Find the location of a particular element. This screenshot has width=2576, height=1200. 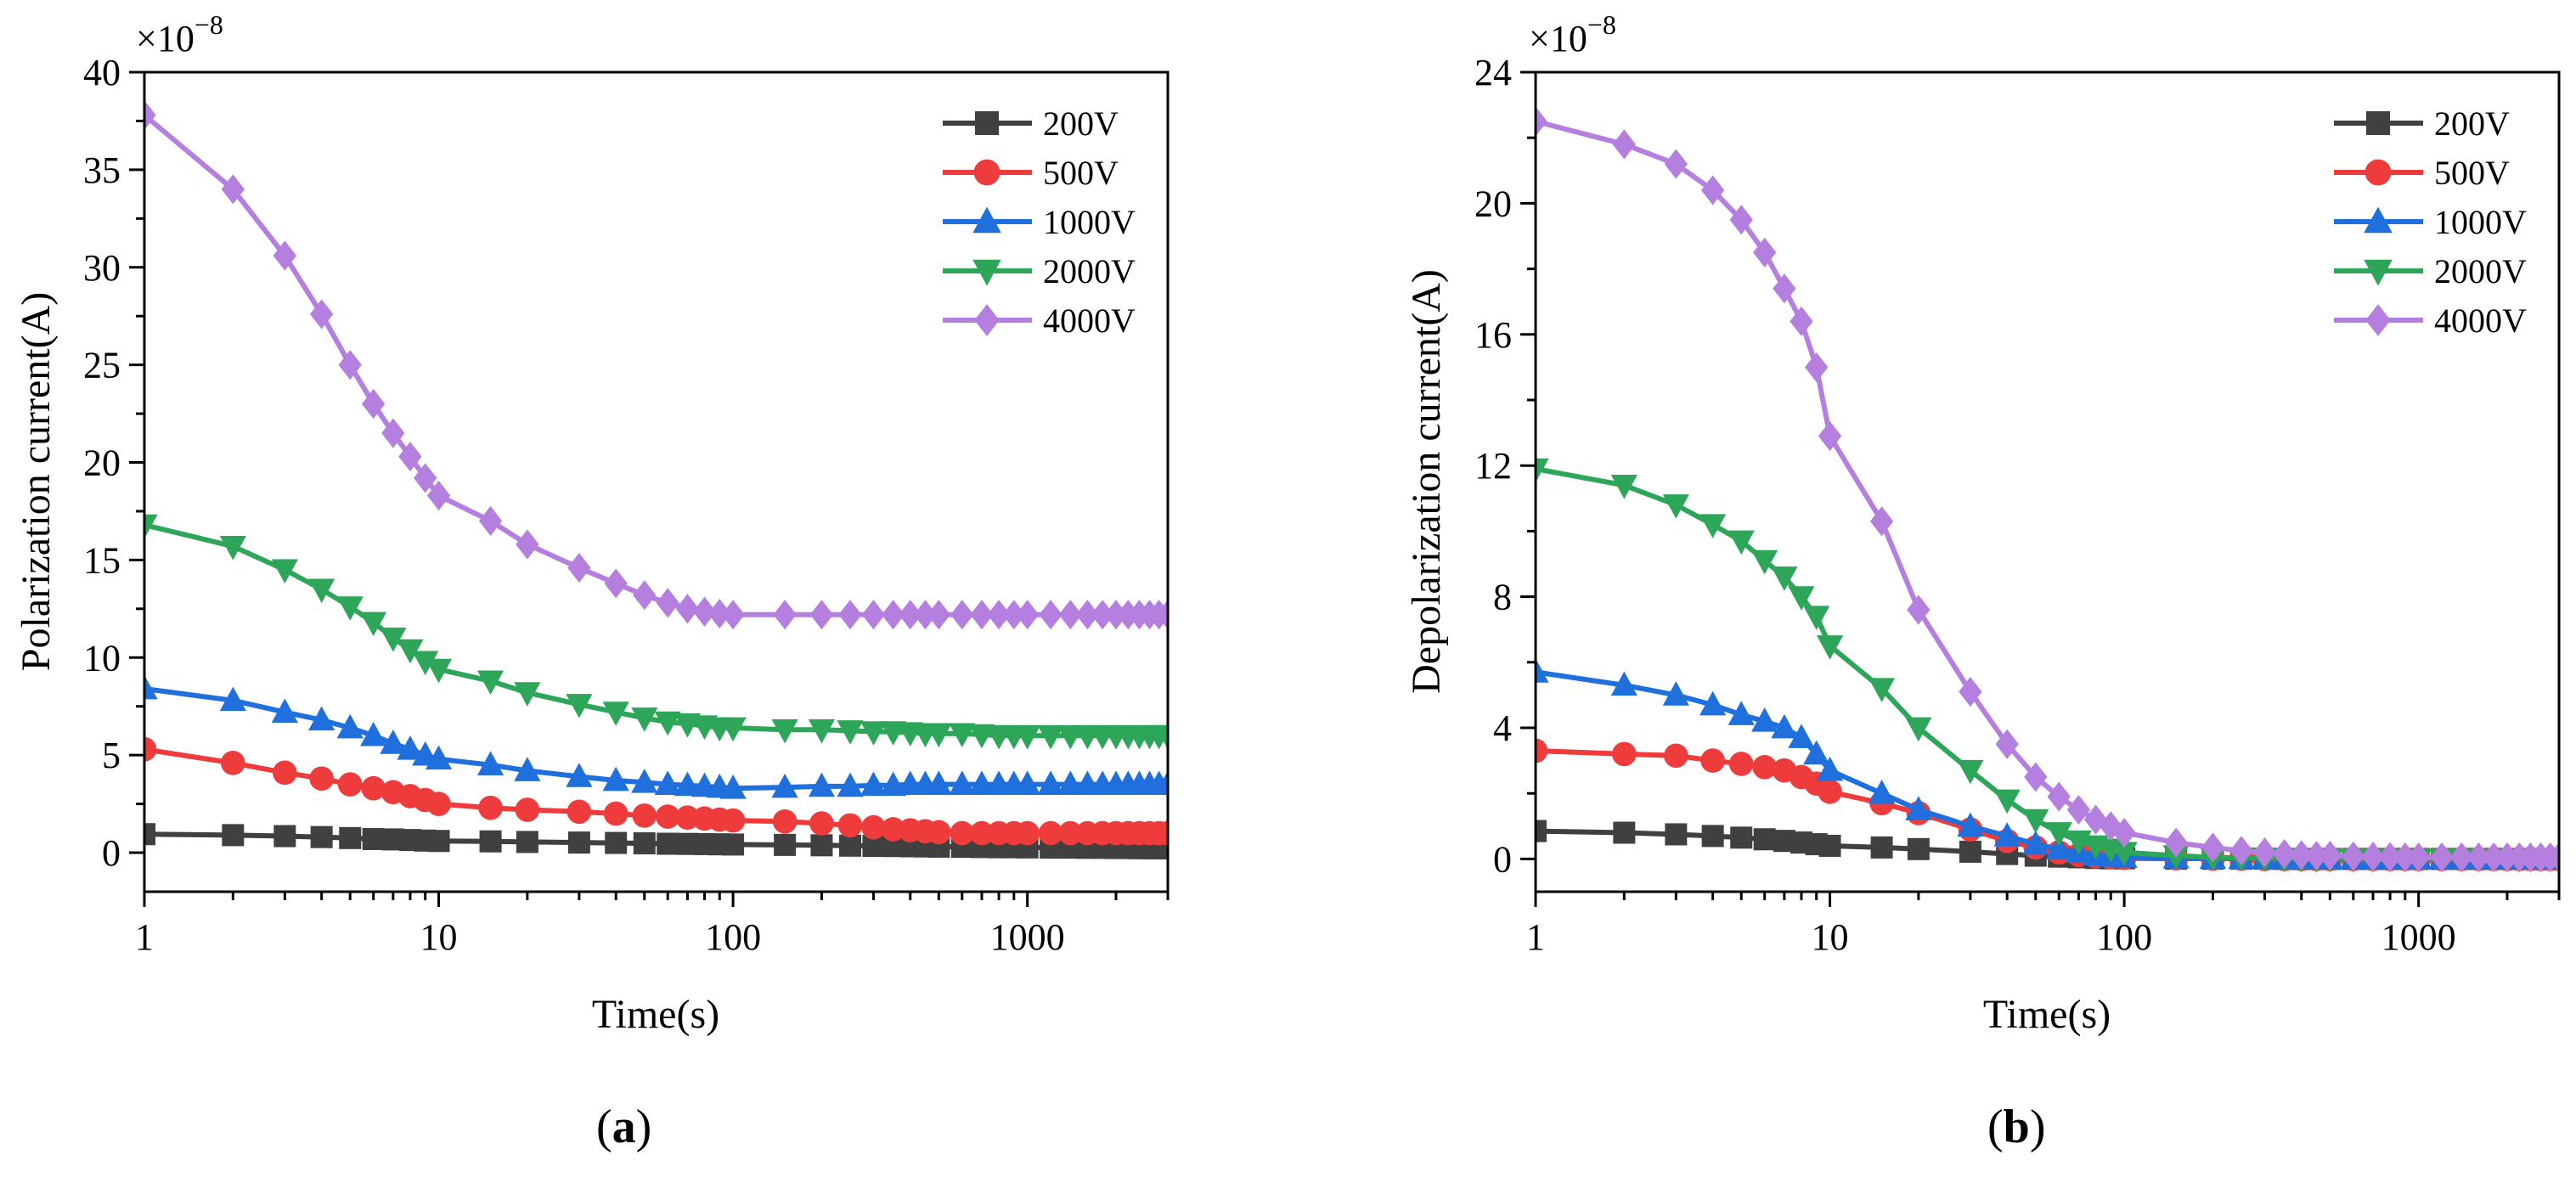

legend-label: 500V is located at coordinates (2472, 173).